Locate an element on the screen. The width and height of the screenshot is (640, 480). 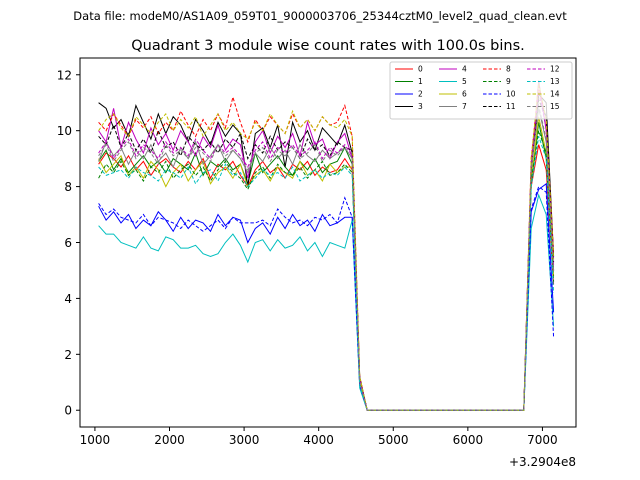
x-tick-label: 1000 is located at coordinates (95, 440).